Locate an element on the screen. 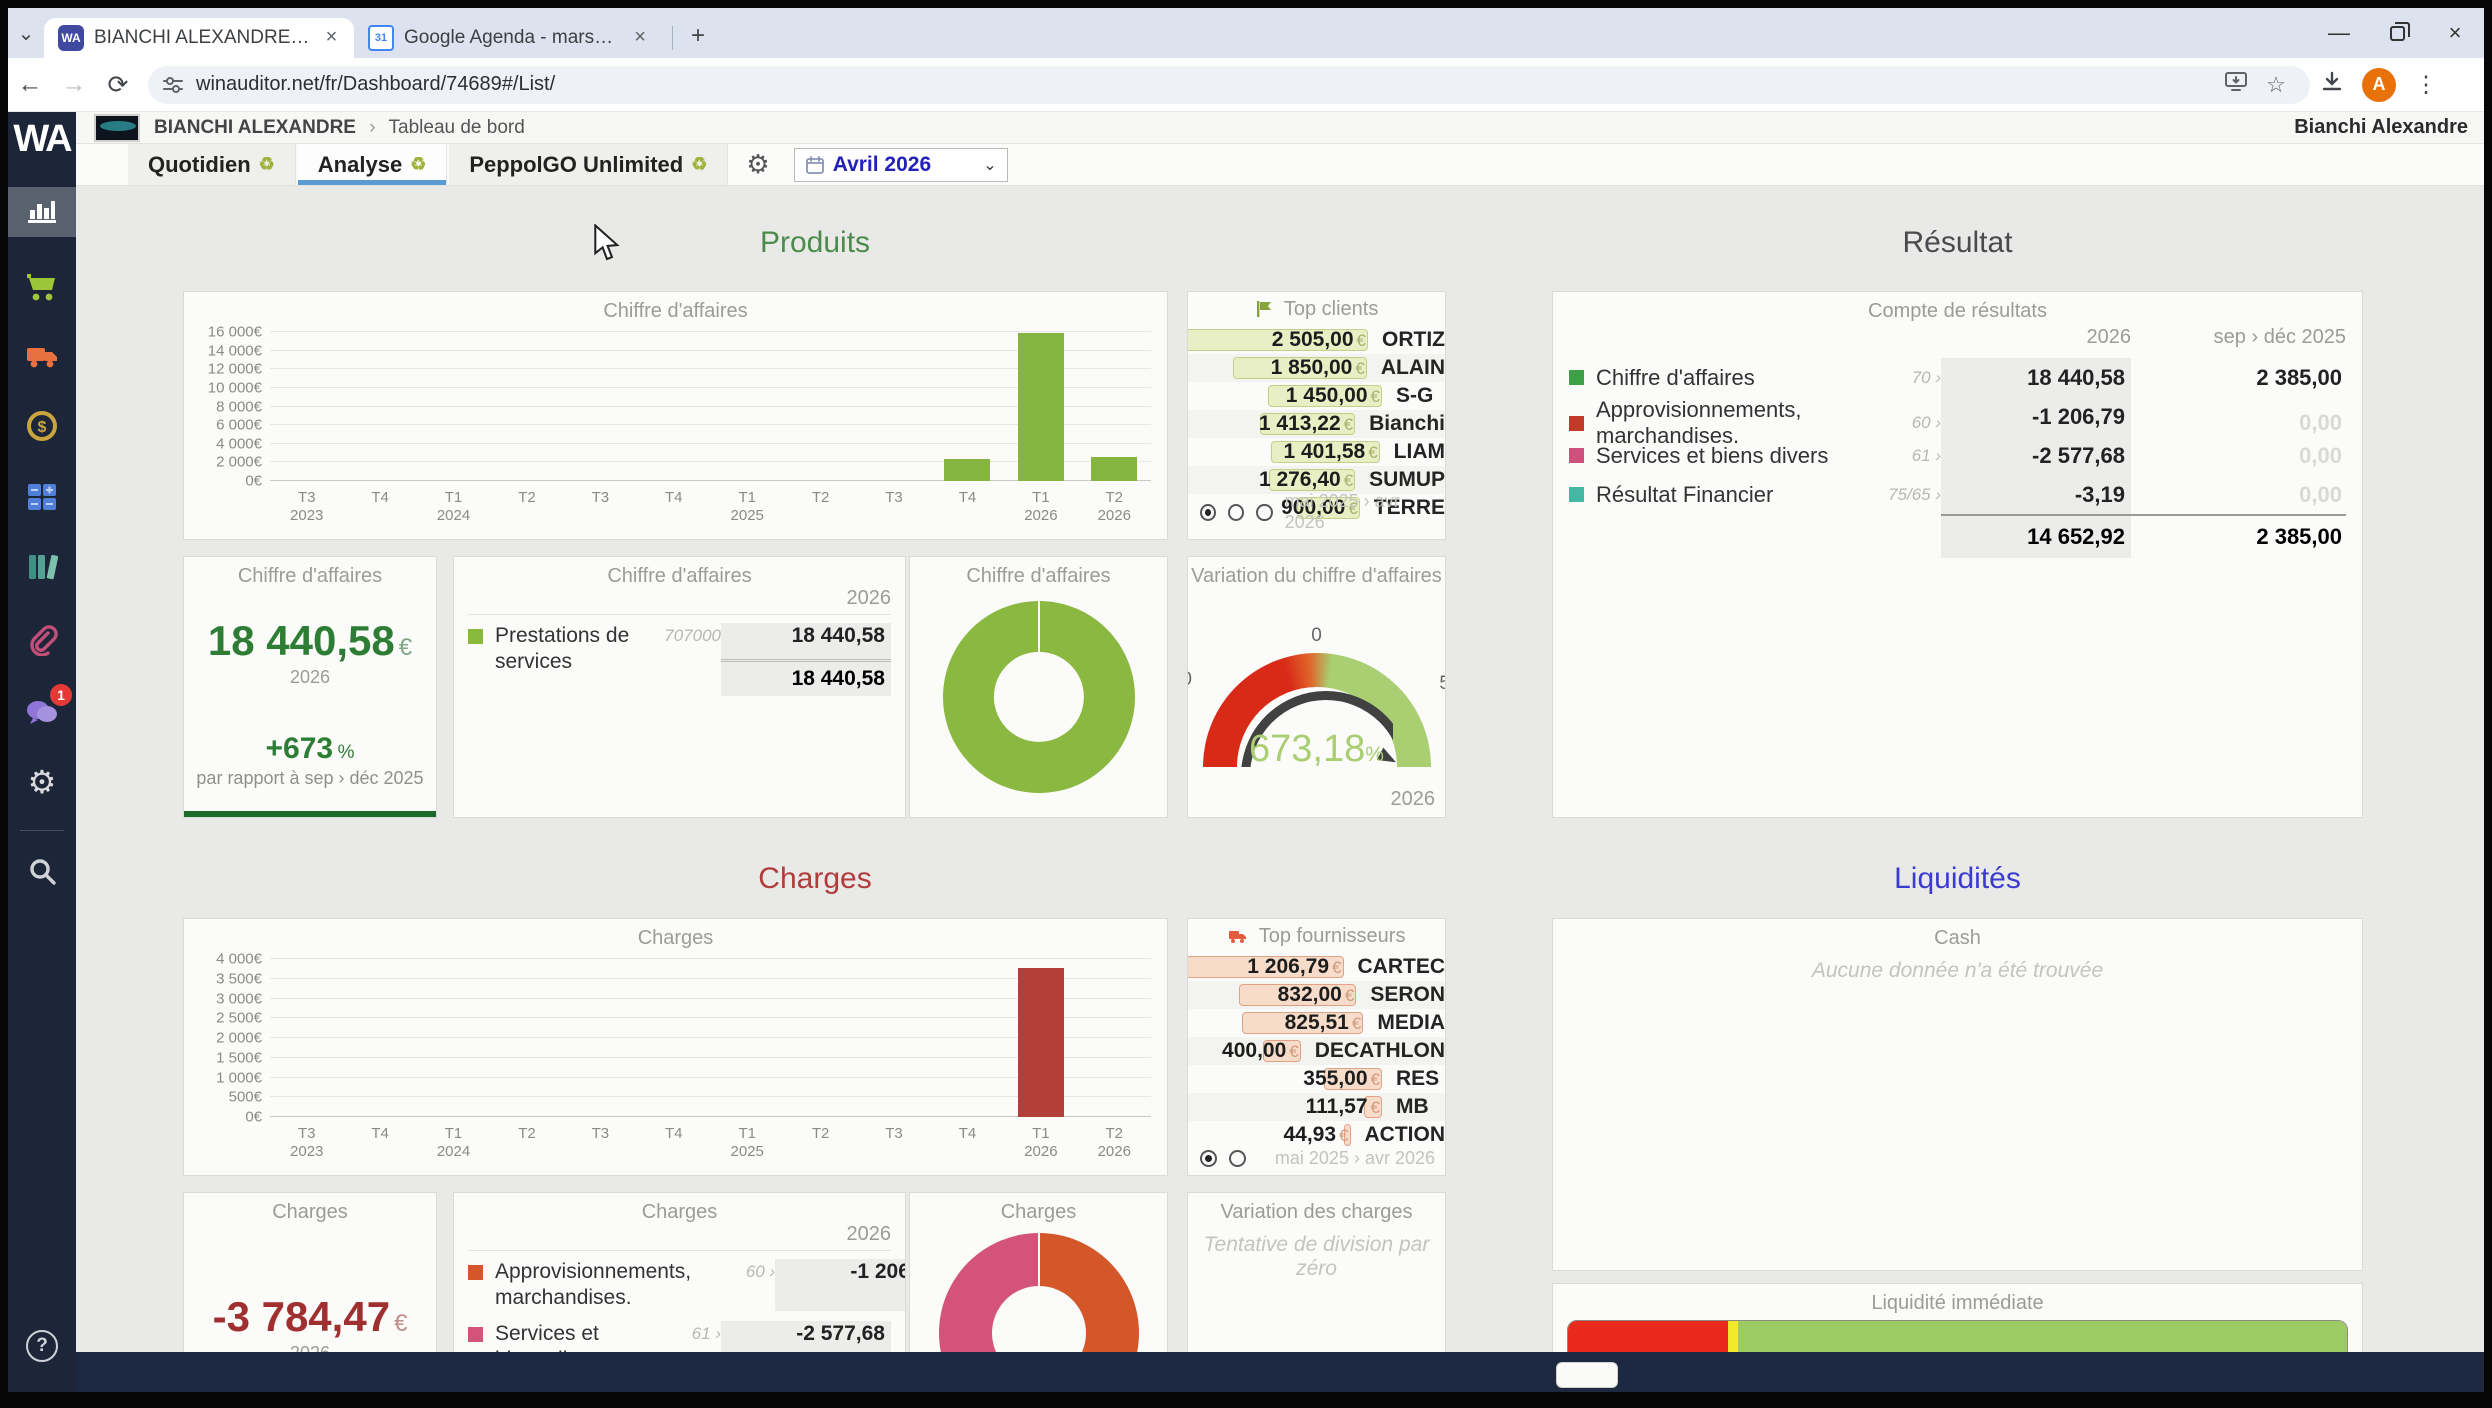 Image resolution: width=2492 pixels, height=1408 pixels. clipped-element is located at coordinates (1587, 1375).